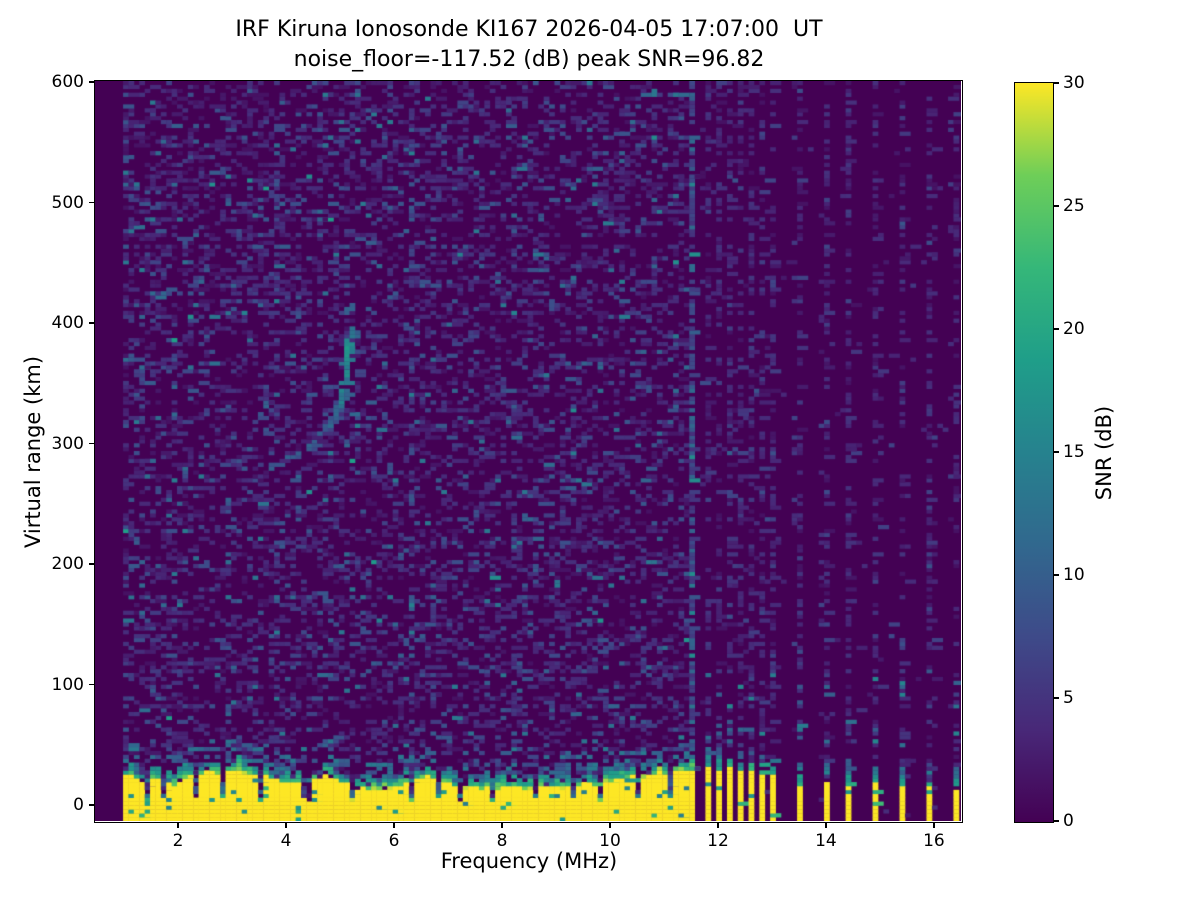 This screenshot has height=900, width=1200. Describe the element at coordinates (718, 841) in the screenshot. I see `x-tick-label-12: 12` at that location.